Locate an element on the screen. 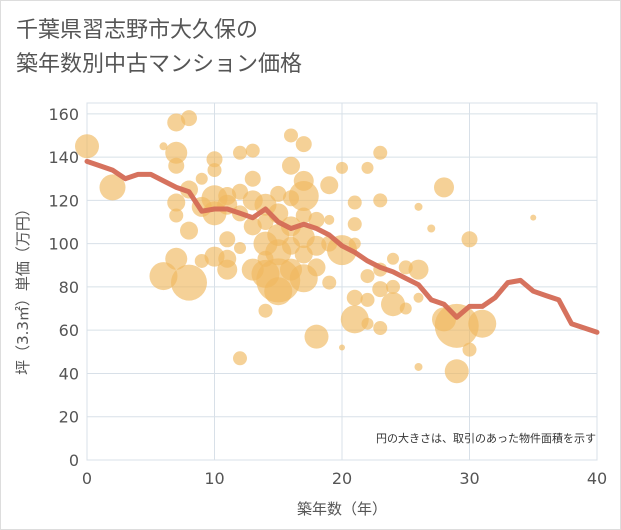 This screenshot has width=621, height=530. x-tick-label: 0 is located at coordinates (87, 478).